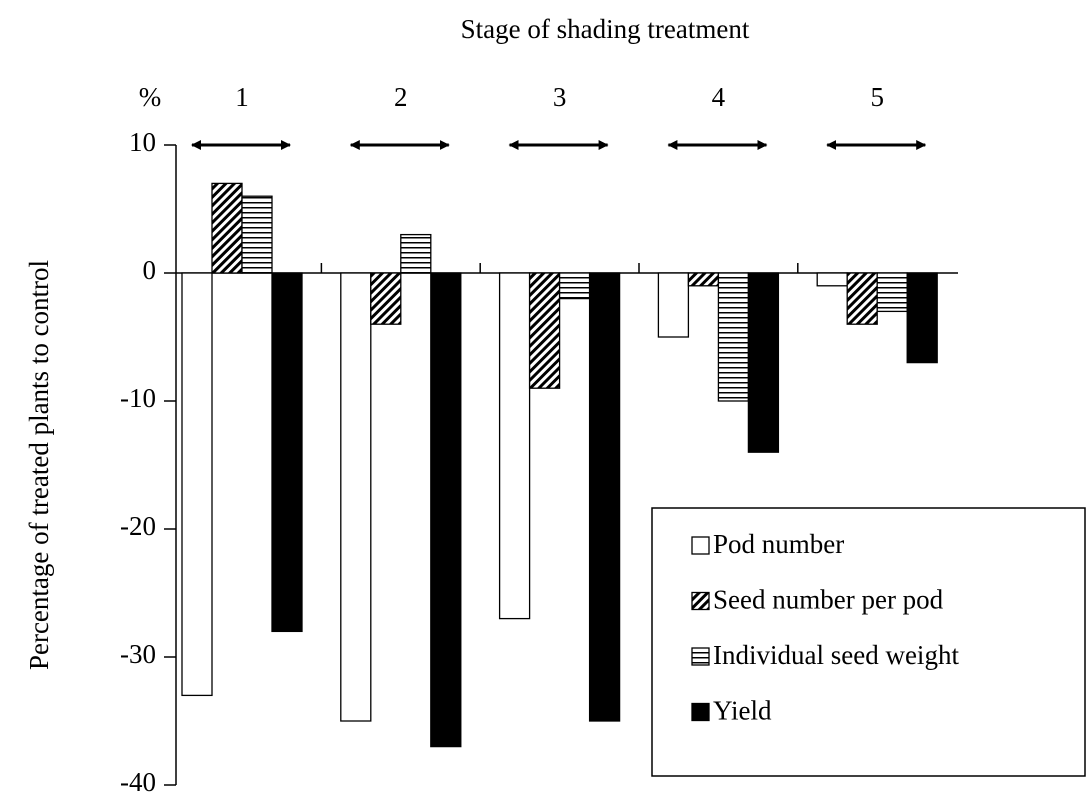  What do you see at coordinates (778, 544) in the screenshot?
I see `legend-label: Pod number` at bounding box center [778, 544].